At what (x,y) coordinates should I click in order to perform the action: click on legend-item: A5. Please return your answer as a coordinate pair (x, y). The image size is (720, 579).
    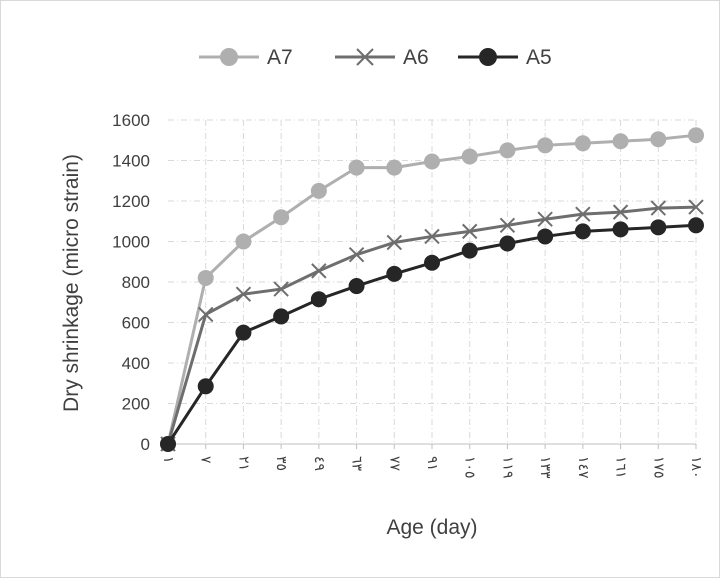
    Looking at the image, I should click on (505, 57).